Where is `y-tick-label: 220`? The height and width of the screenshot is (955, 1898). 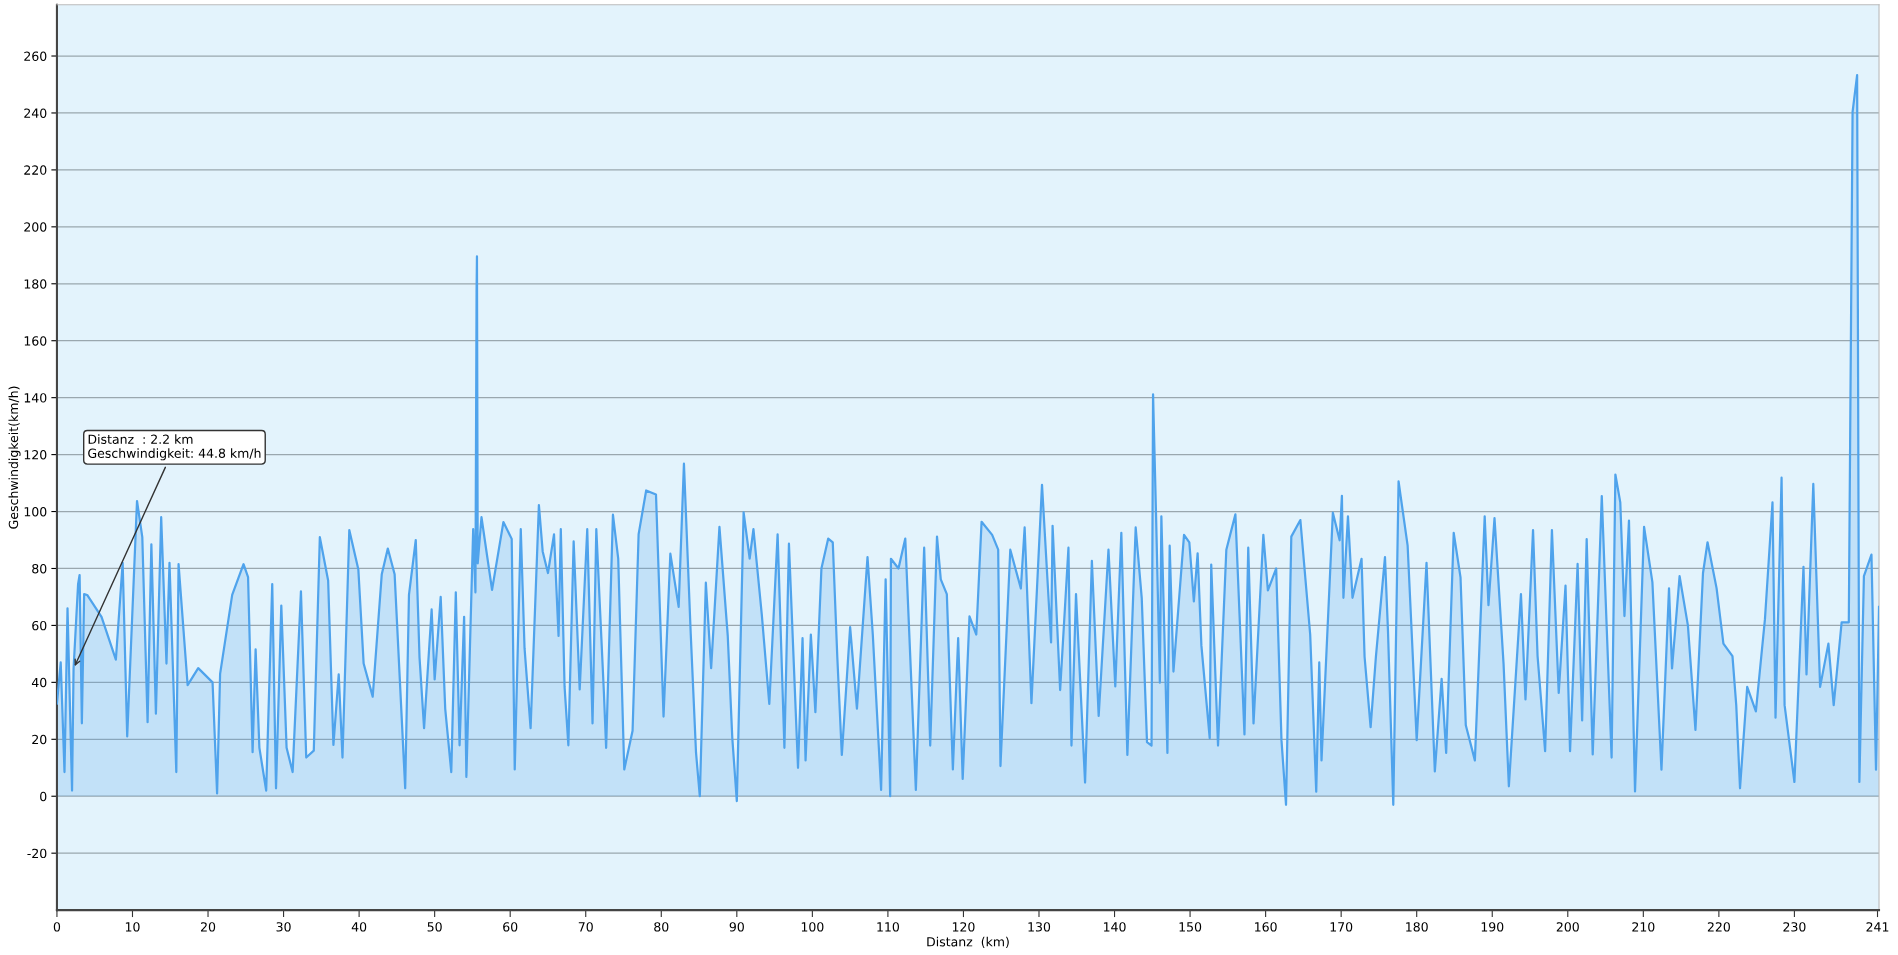
y-tick-label: 220 is located at coordinates (35, 170).